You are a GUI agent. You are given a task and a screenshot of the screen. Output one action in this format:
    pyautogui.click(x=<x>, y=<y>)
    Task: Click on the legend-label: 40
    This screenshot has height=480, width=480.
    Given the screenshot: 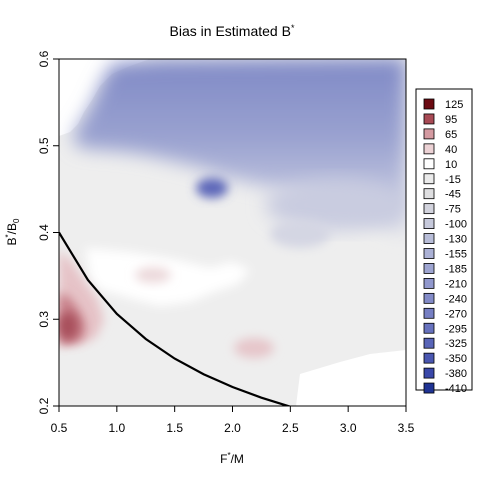 What is the action you would take?
    pyautogui.click(x=451, y=150)
    